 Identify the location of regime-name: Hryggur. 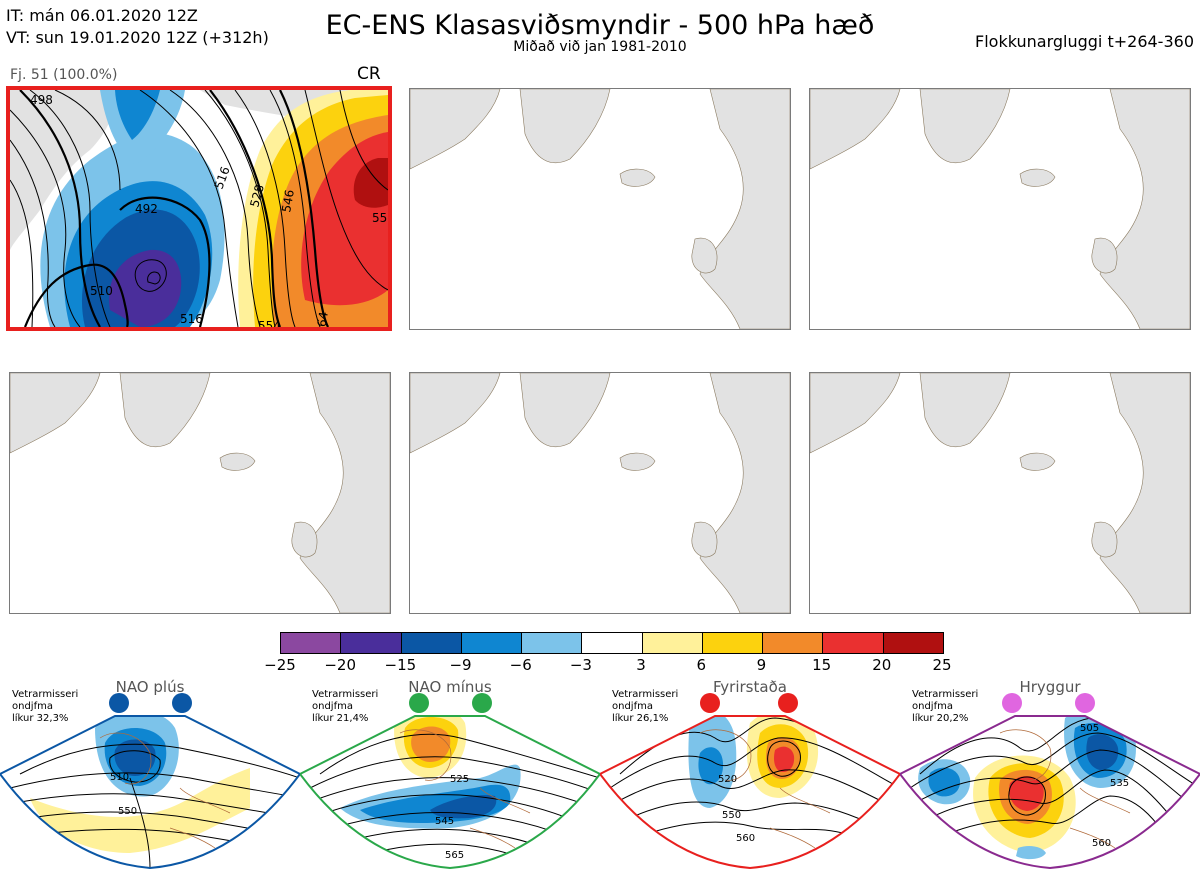
(1050, 687).